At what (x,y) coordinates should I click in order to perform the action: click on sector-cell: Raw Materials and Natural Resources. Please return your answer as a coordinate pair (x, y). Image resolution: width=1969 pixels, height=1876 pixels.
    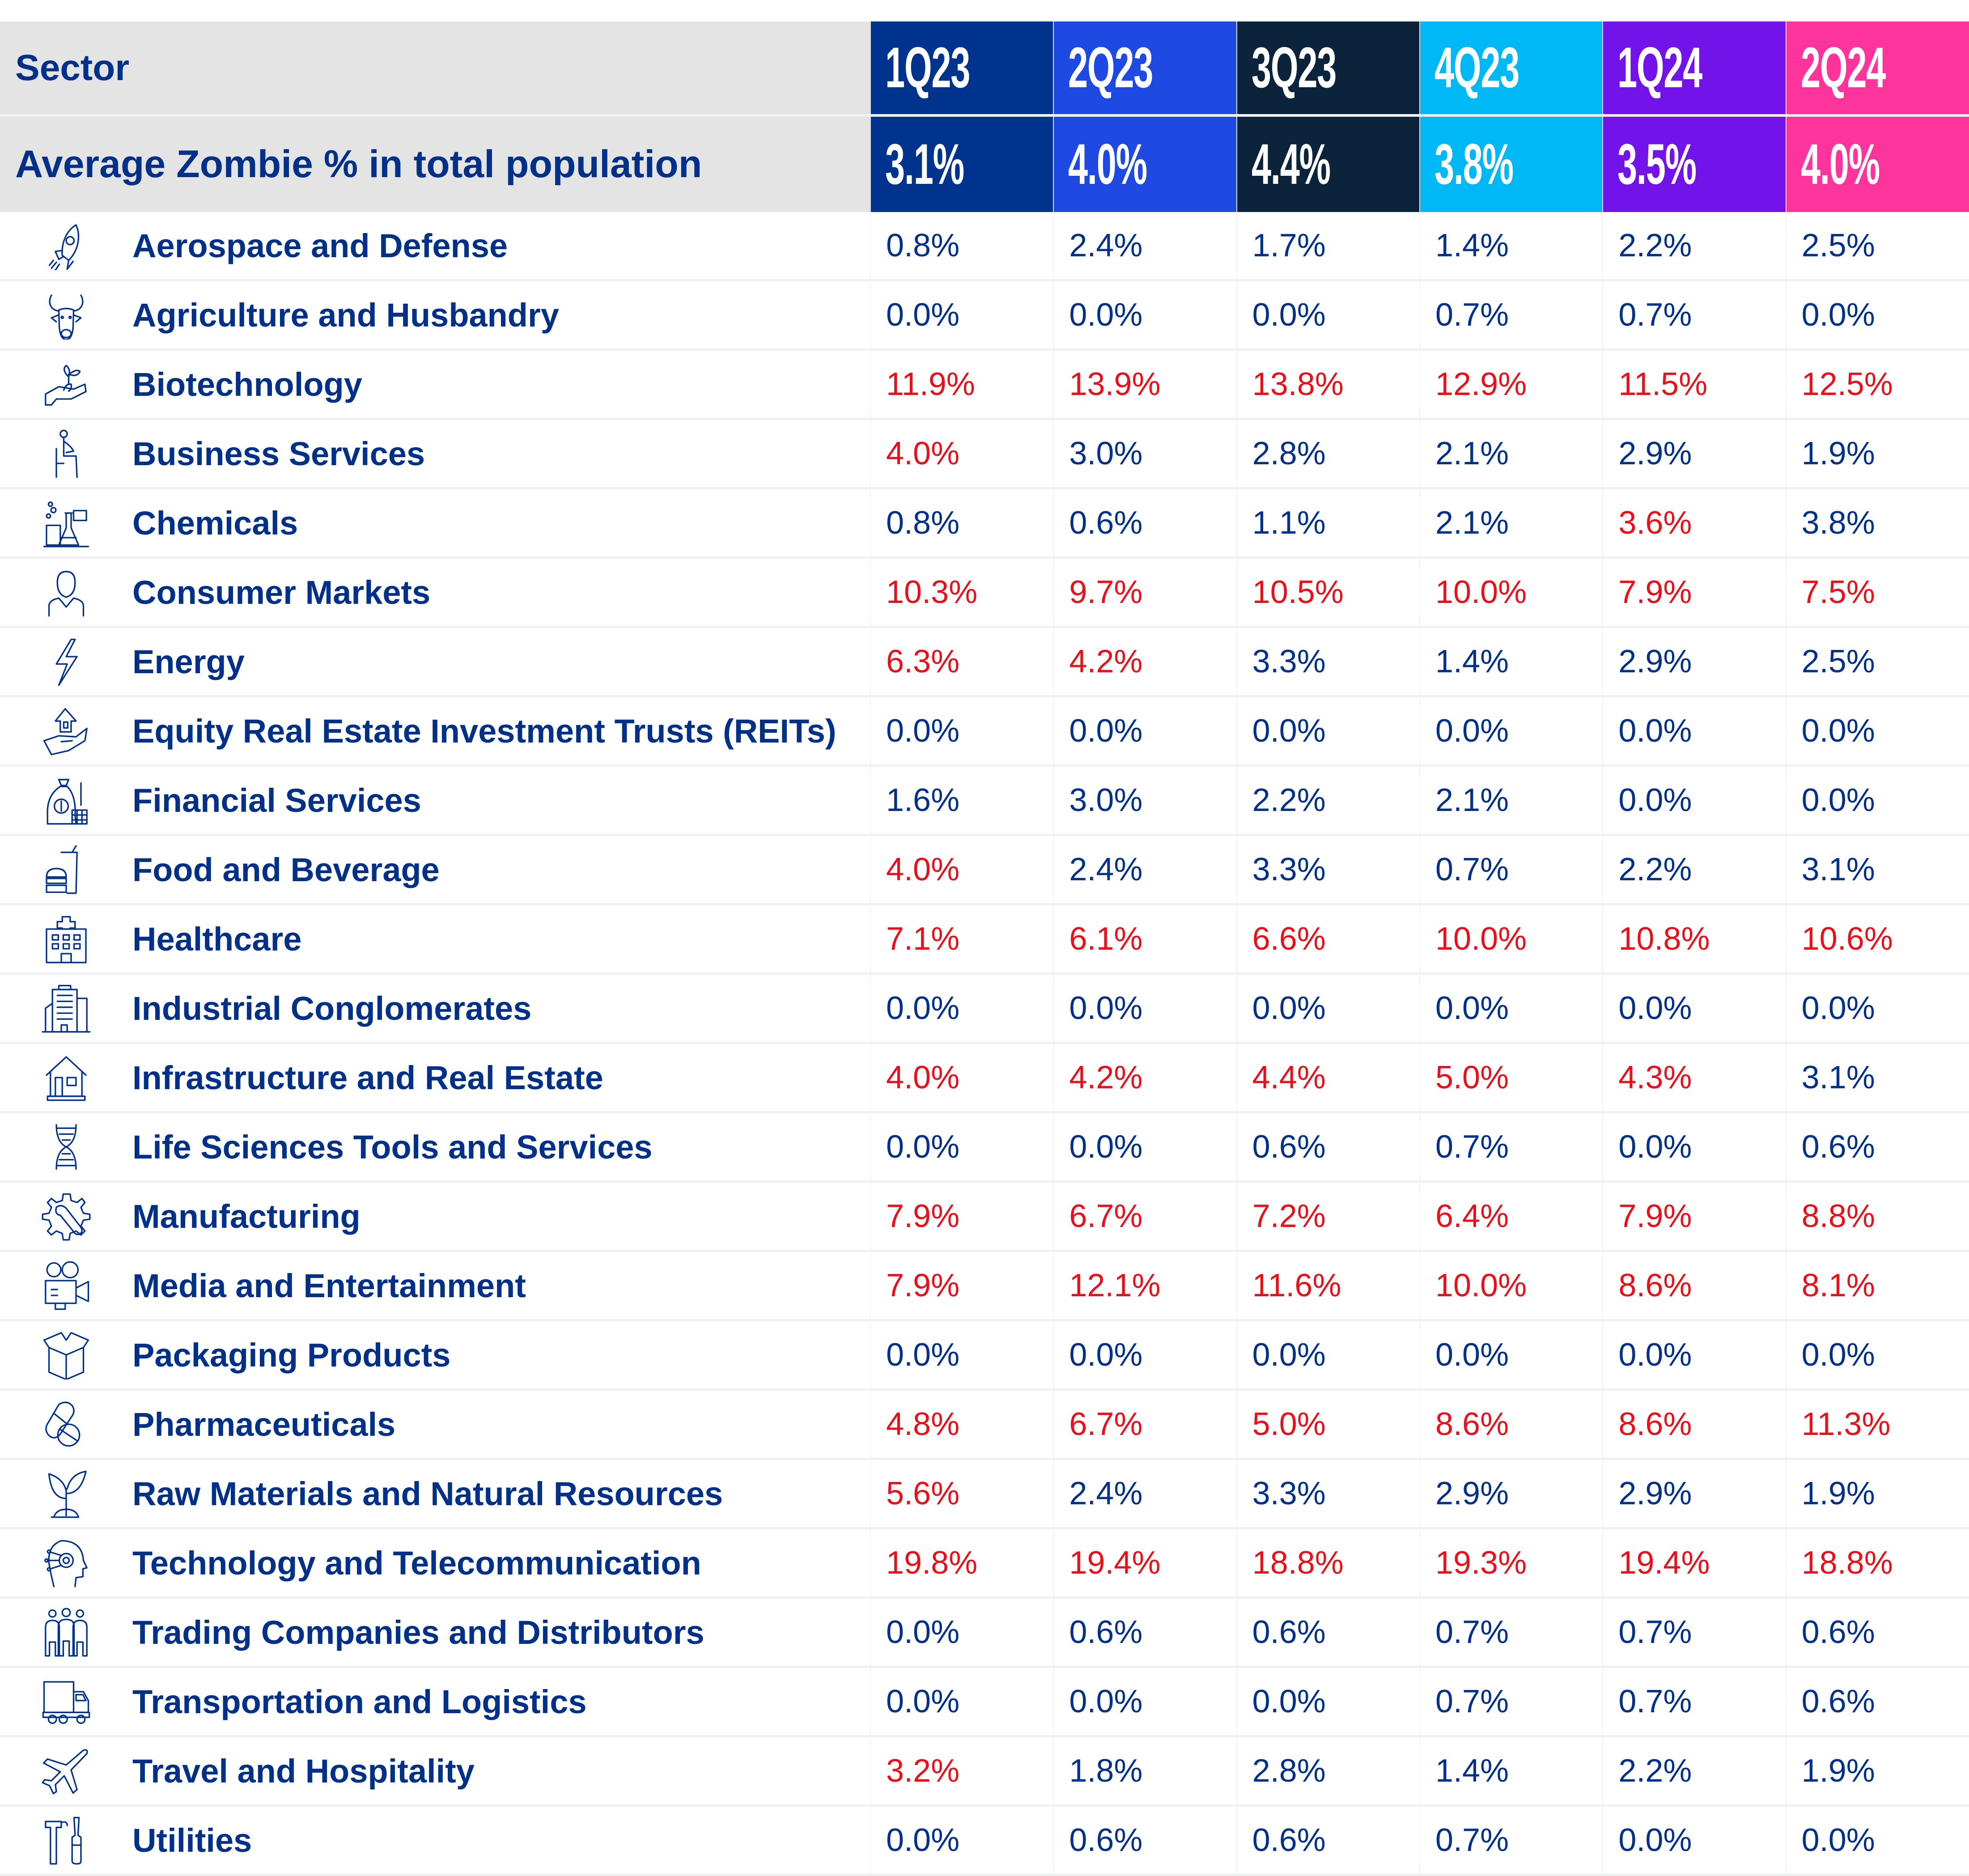
    Looking at the image, I should click on (435, 1494).